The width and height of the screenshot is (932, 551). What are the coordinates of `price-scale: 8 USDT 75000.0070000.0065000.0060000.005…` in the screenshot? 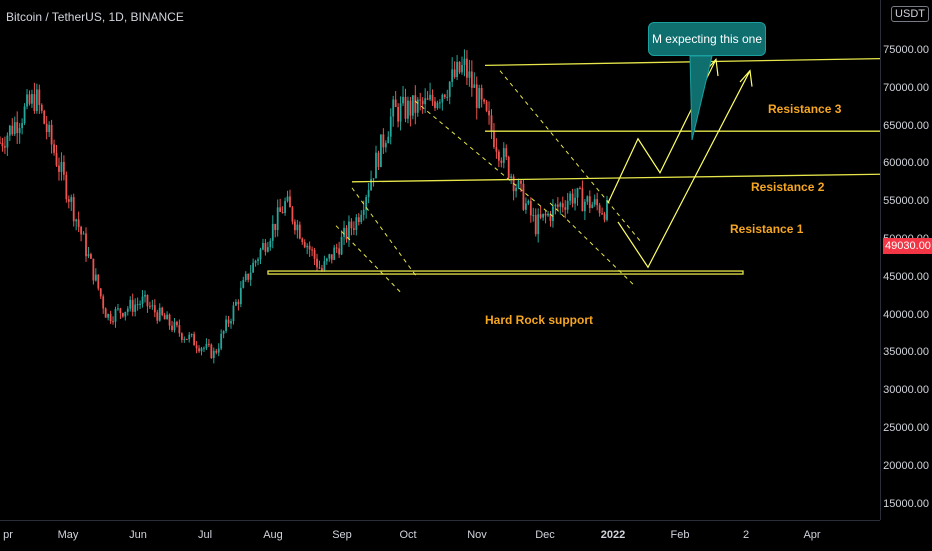 It's located at (906, 260).